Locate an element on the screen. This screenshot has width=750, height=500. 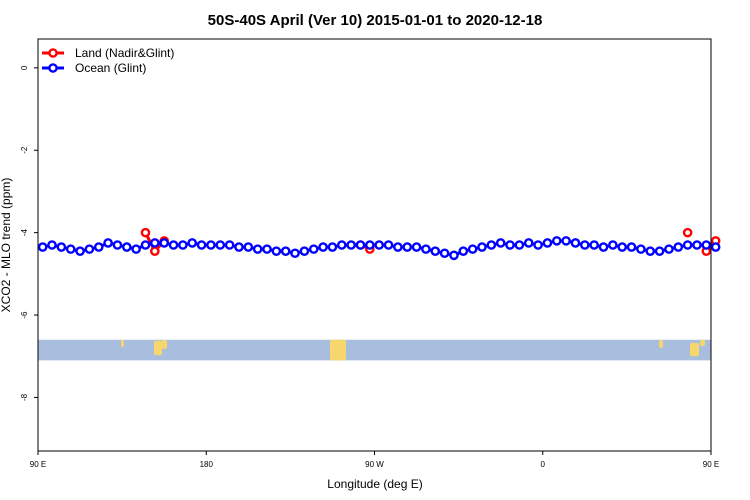
map-strip is located at coordinates (374, 350).